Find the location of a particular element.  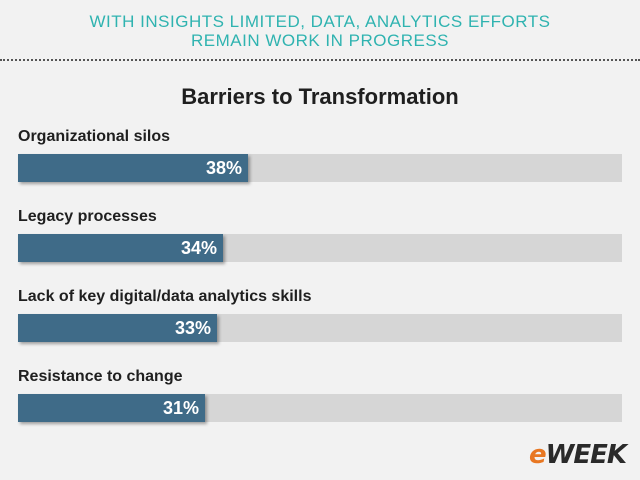

bar: 34% is located at coordinates (120, 248).